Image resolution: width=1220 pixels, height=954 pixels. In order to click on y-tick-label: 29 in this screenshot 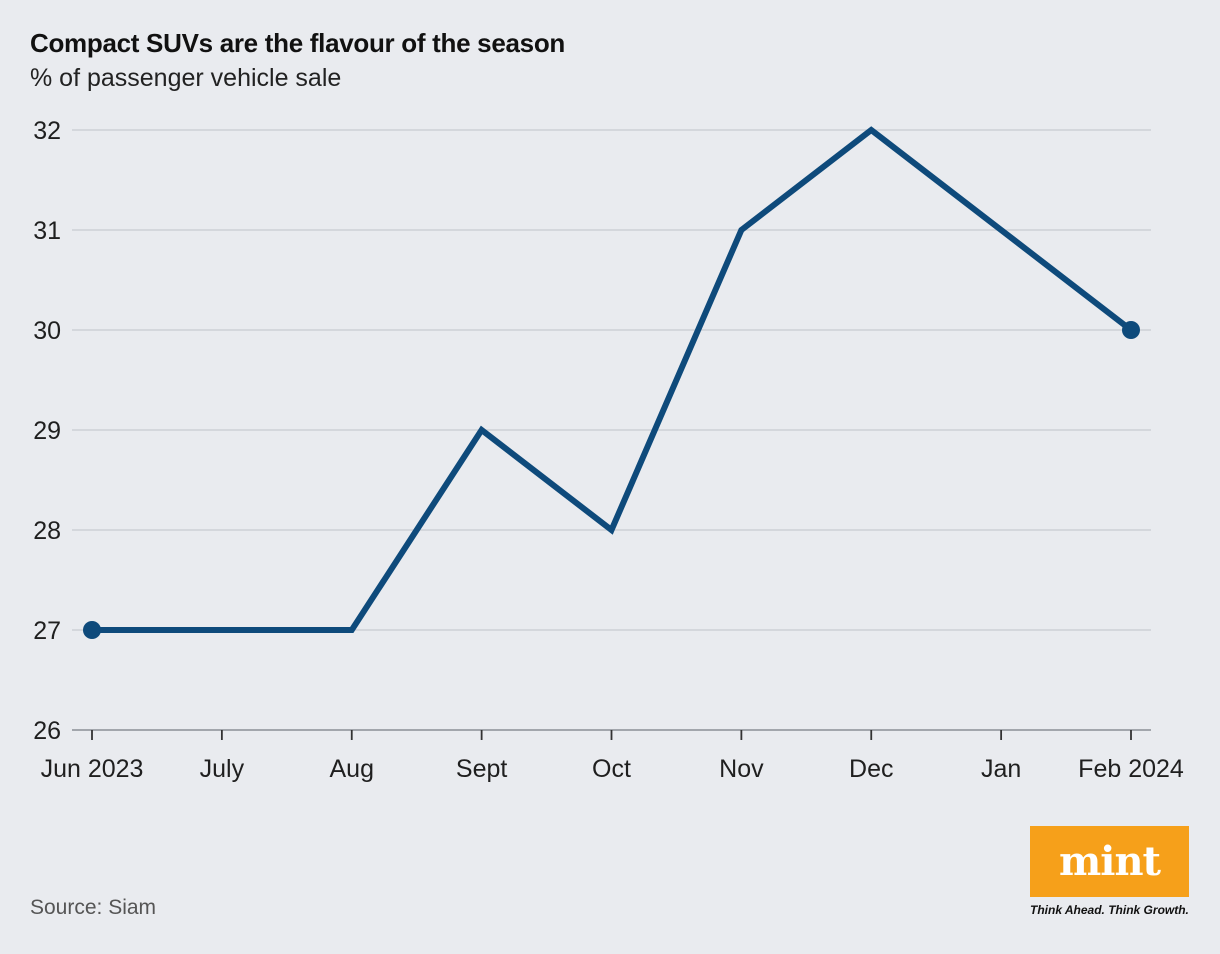, I will do `click(47, 431)`.